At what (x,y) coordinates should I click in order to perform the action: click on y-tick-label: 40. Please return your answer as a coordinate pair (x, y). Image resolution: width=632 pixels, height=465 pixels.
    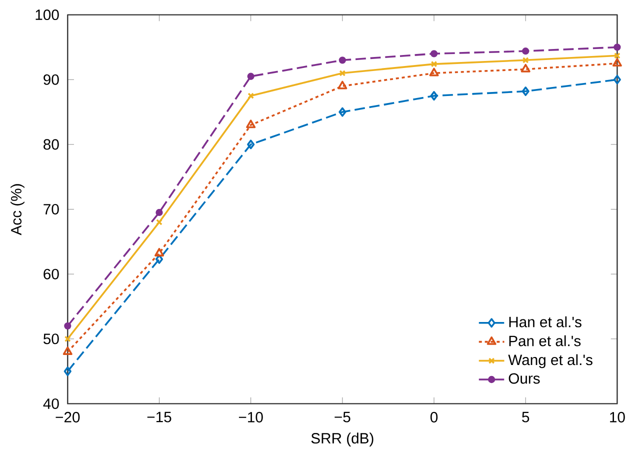
    Looking at the image, I should click on (51, 403).